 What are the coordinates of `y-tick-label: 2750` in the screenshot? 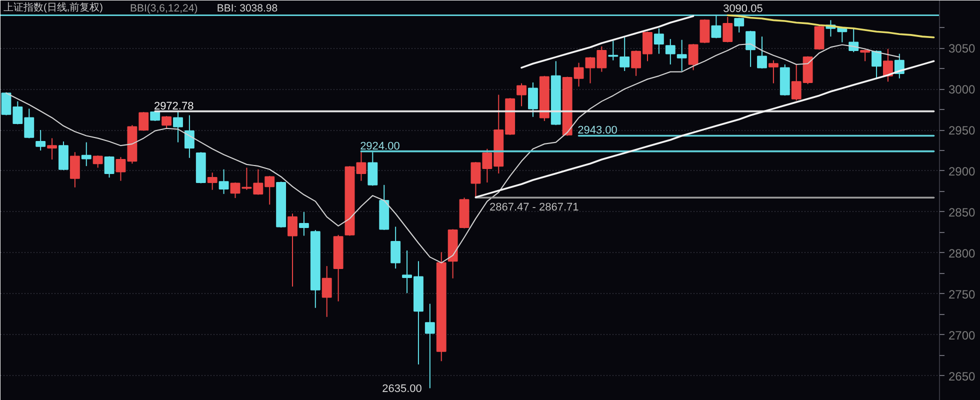 It's located at (962, 294).